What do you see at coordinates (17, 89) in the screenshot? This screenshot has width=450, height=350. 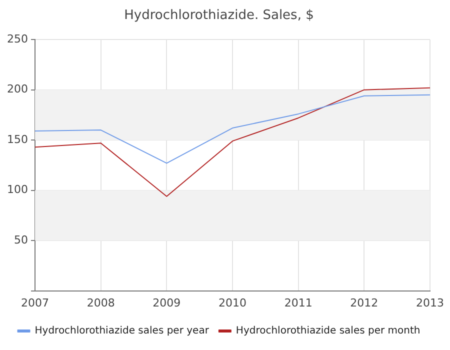 I see `y-tick-label: 200` at bounding box center [17, 89].